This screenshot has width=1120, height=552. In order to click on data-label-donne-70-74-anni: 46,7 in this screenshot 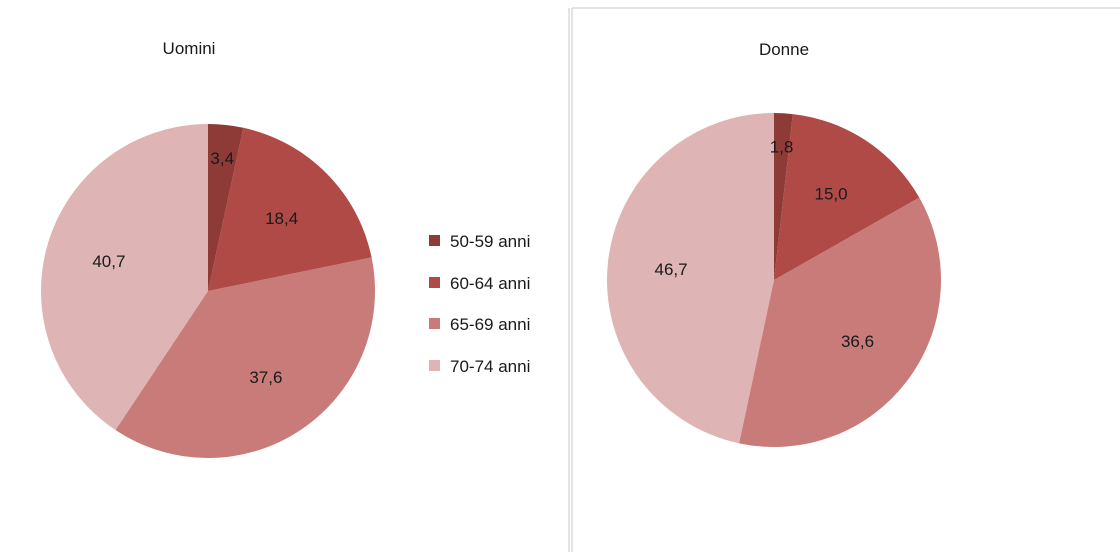, I will do `click(670, 269)`.